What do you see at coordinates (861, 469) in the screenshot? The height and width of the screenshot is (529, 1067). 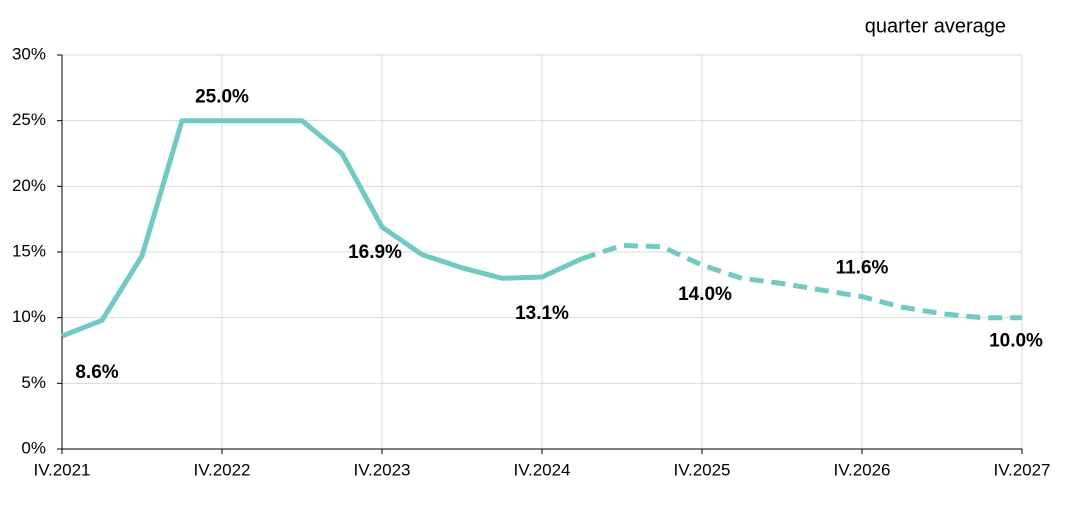 I see `x-tick-label: IV.2026` at bounding box center [861, 469].